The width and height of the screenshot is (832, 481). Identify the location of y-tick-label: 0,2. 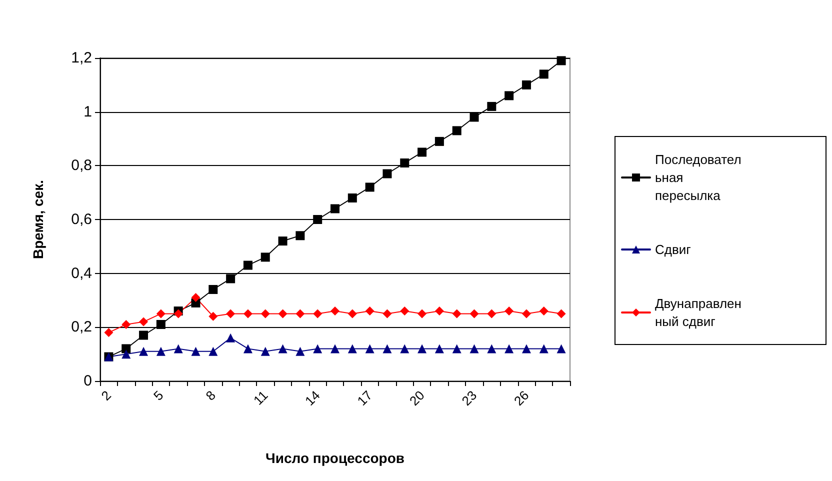
(81, 327).